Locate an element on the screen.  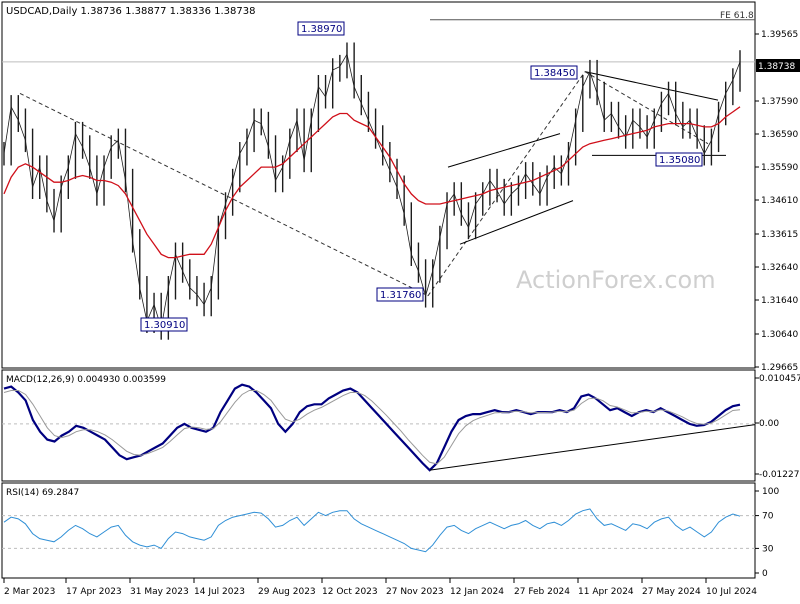
x-tick-label: 12 Oct 2023 is located at coordinates (350, 592).